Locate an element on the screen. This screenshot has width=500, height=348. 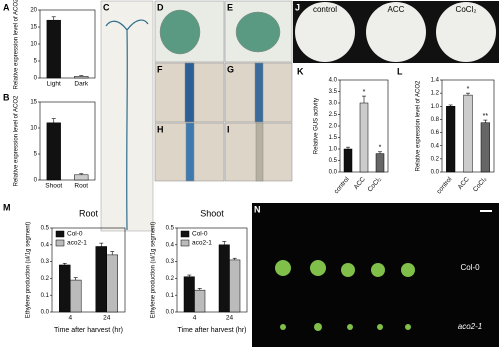
panel-label: J is located at coordinates (297, 7).